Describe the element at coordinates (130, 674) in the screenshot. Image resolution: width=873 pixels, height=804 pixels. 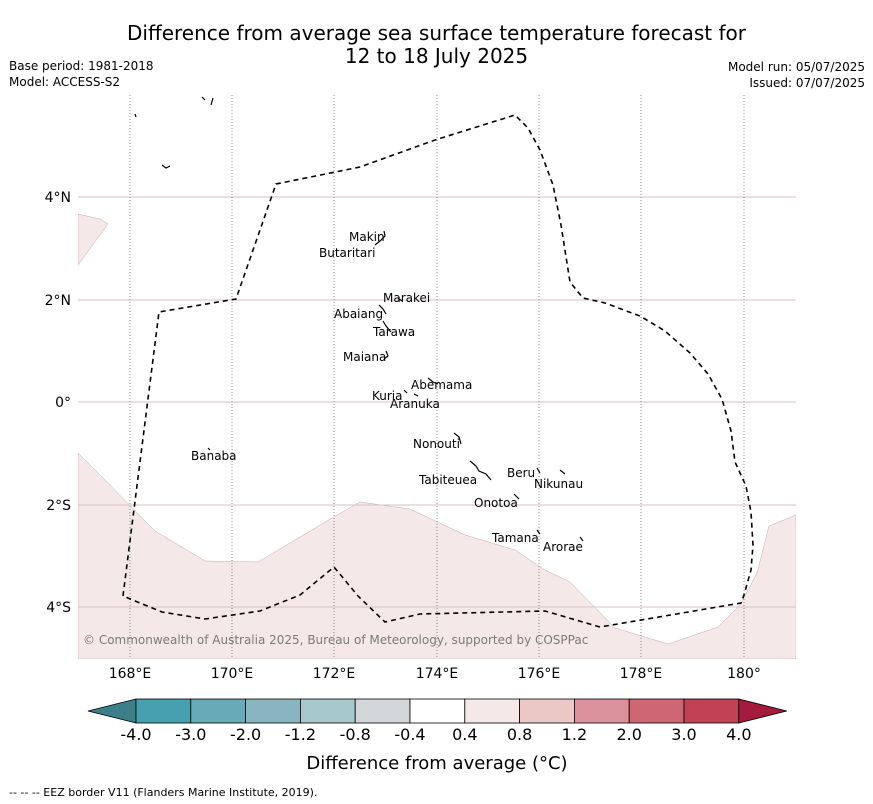
I see `lon-label-168e: 168°E` at that location.